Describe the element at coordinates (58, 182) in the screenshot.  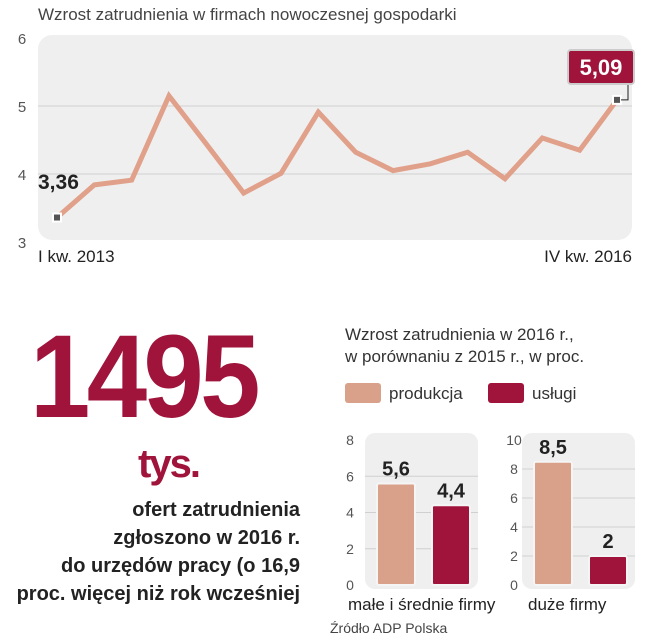
I see `start-value-label: 3,36` at that location.